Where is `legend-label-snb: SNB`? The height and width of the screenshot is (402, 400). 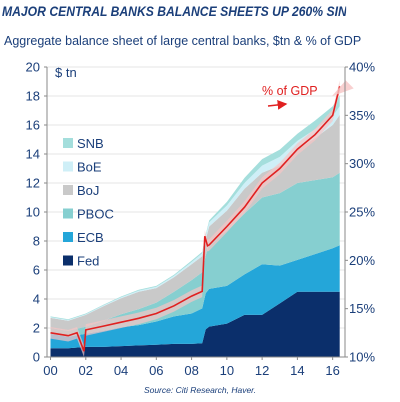
legend-label-snb: SNB is located at coordinates (90, 143).